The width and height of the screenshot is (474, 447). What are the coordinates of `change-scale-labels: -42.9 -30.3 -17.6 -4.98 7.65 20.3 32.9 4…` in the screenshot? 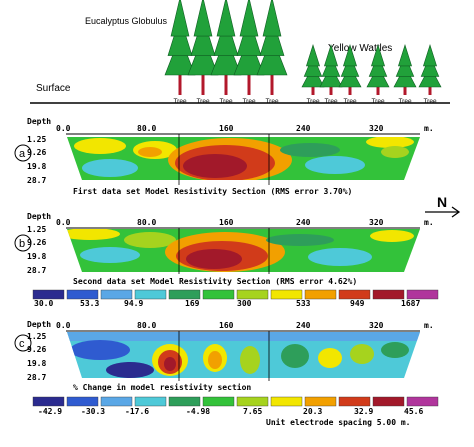 It's located at (230, 411).